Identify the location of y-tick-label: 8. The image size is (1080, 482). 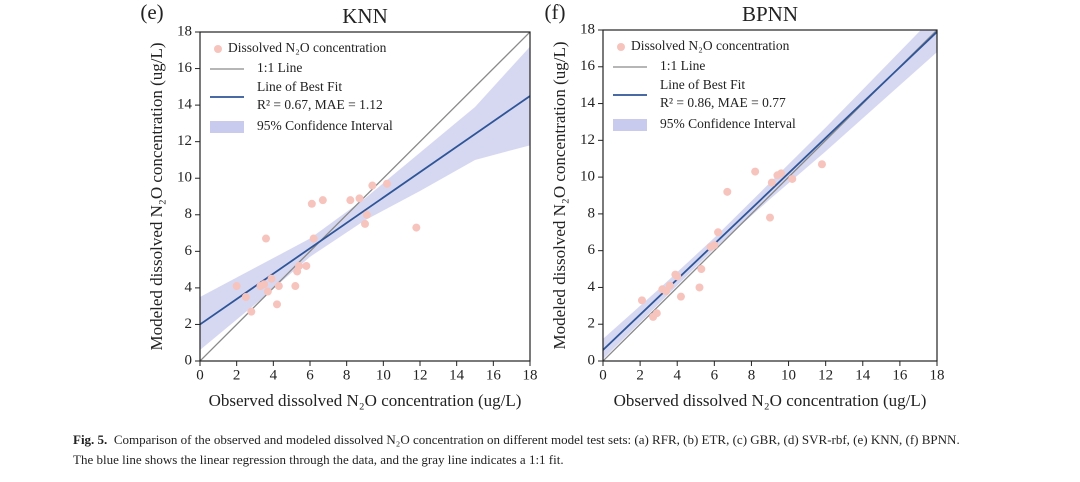
(592, 213).